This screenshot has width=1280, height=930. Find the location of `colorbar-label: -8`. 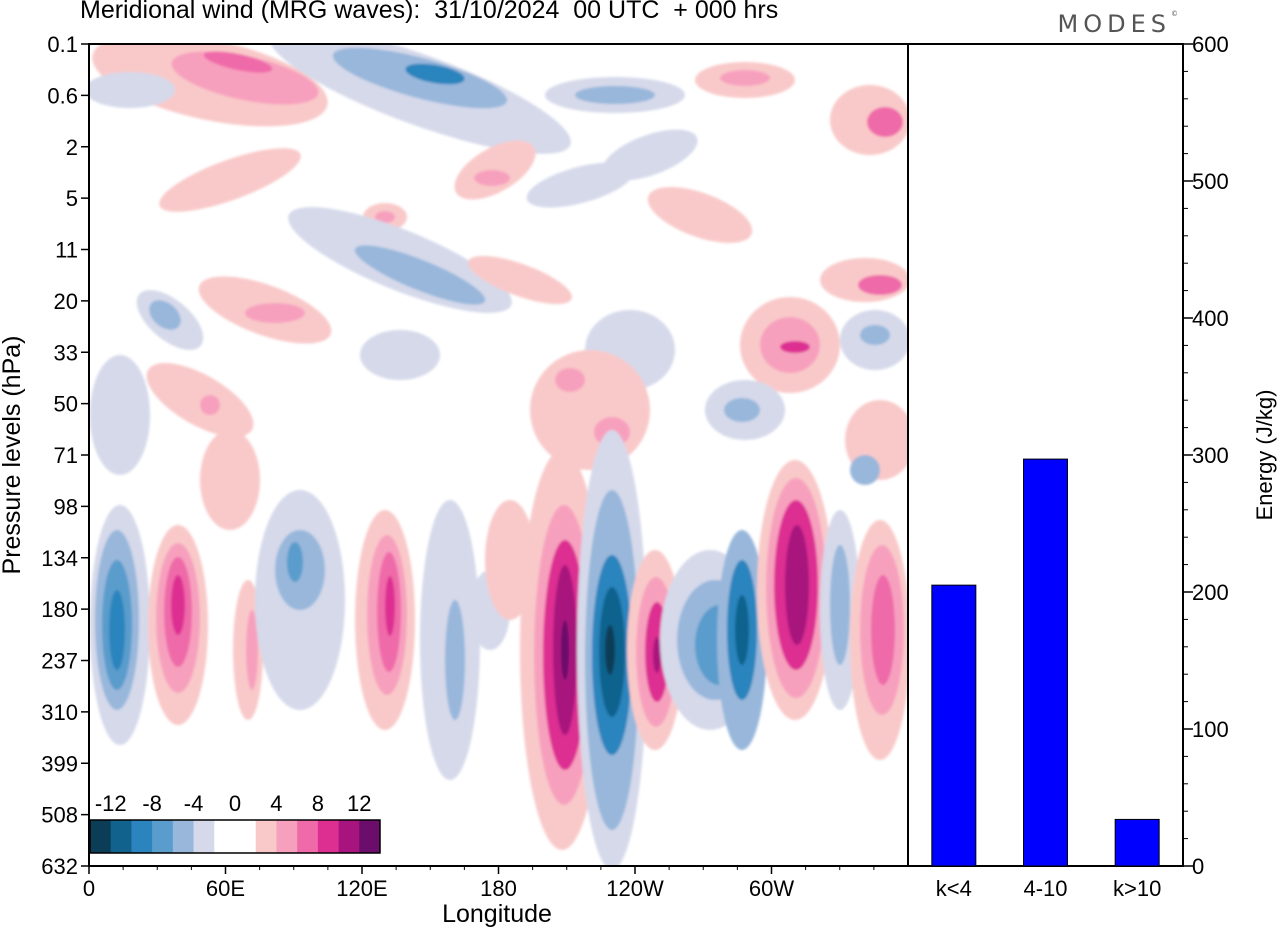

colorbar-label: -8 is located at coordinates (152, 803).